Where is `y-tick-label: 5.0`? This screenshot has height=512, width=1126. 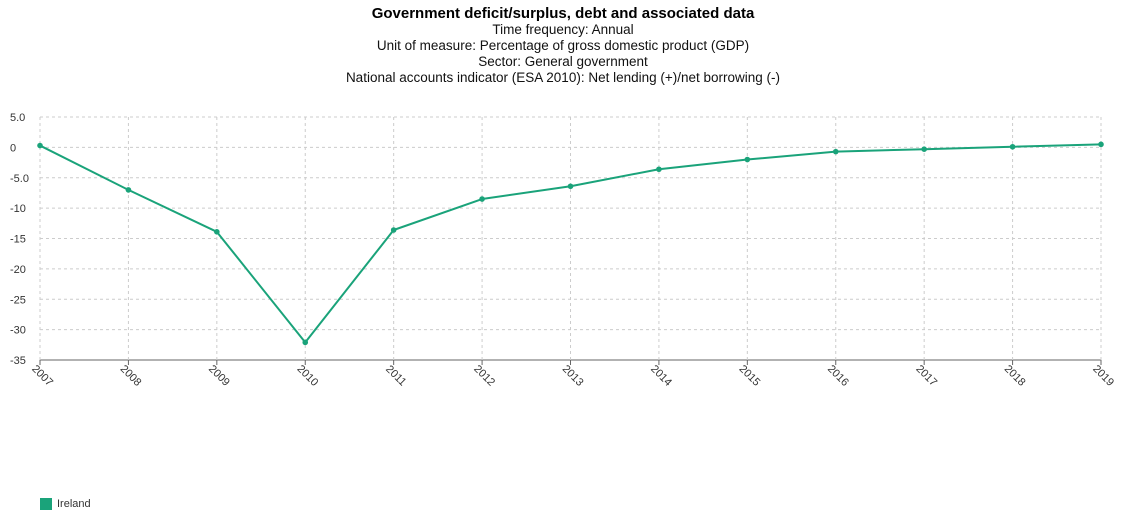
y-tick-label: 5.0 is located at coordinates (17, 118).